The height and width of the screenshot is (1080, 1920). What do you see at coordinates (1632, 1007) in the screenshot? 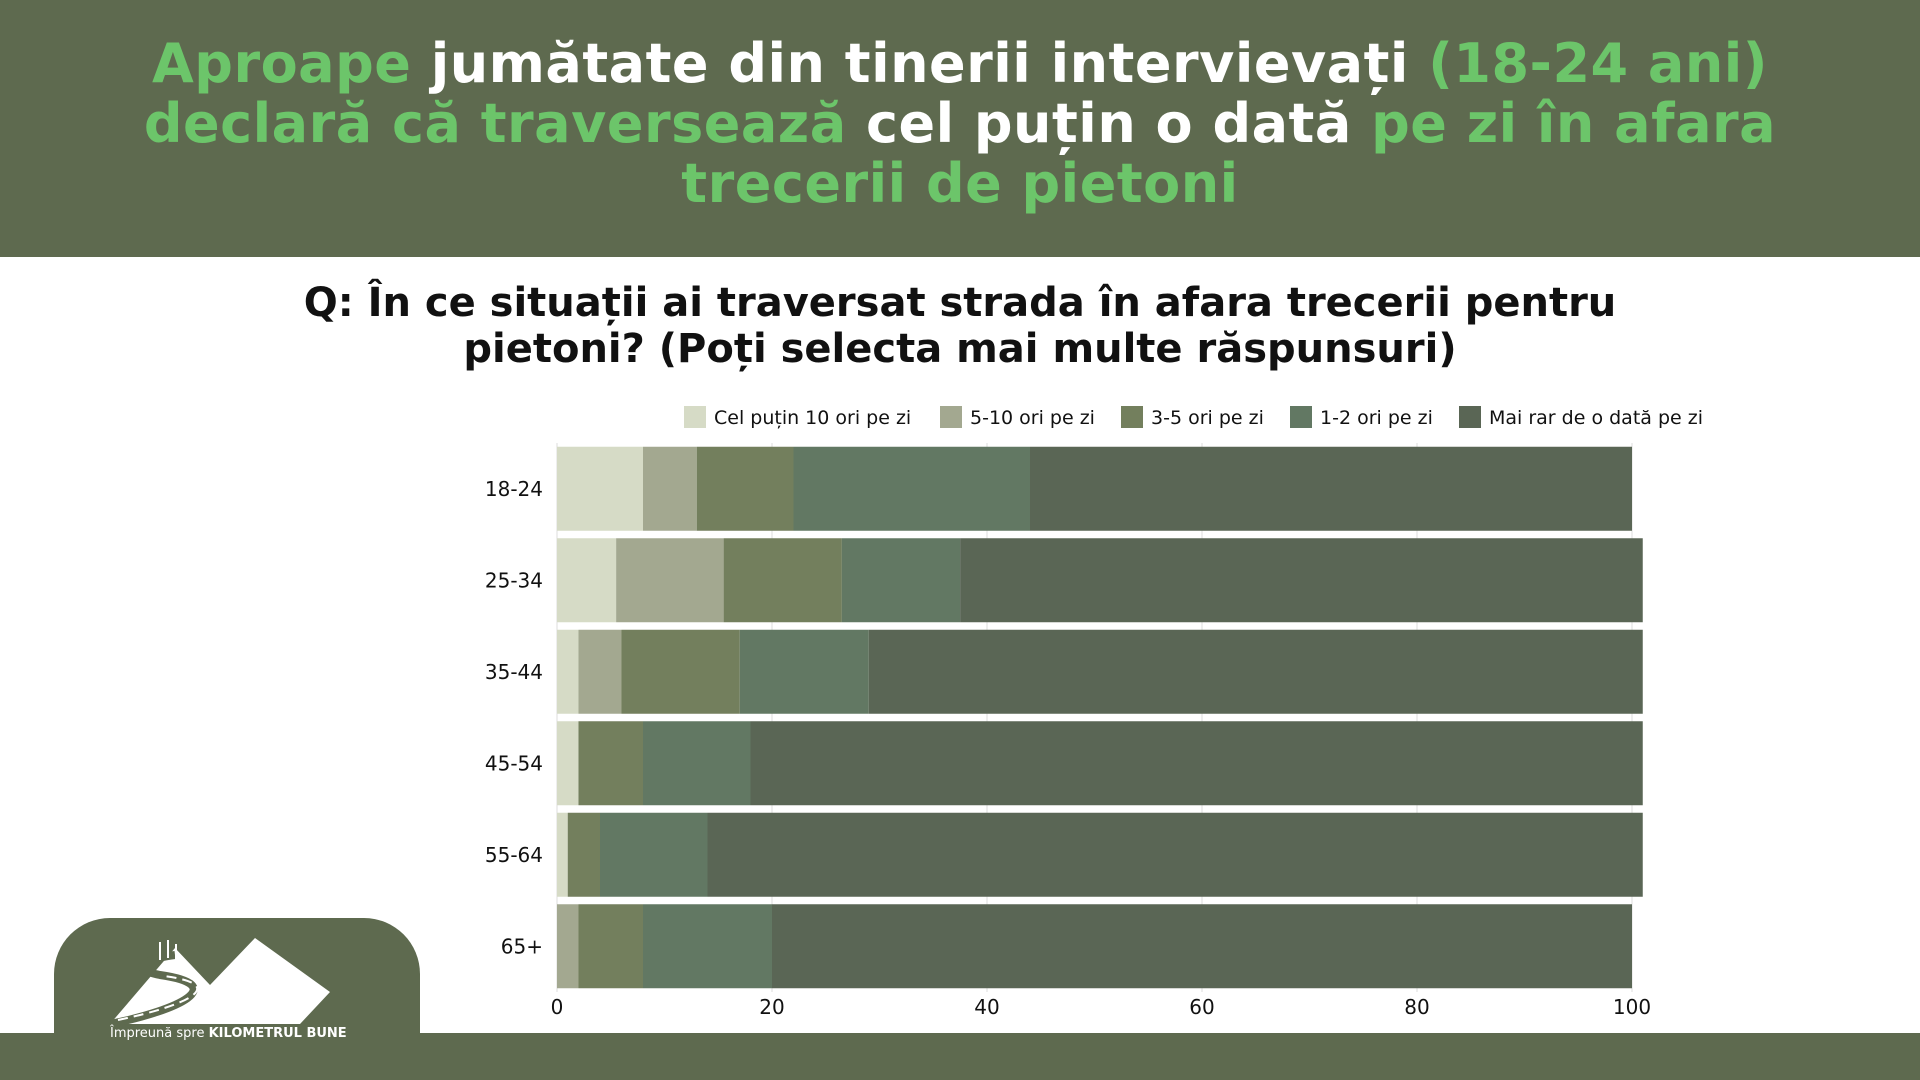
I see `x-tick-label: 100` at bounding box center [1632, 1007].